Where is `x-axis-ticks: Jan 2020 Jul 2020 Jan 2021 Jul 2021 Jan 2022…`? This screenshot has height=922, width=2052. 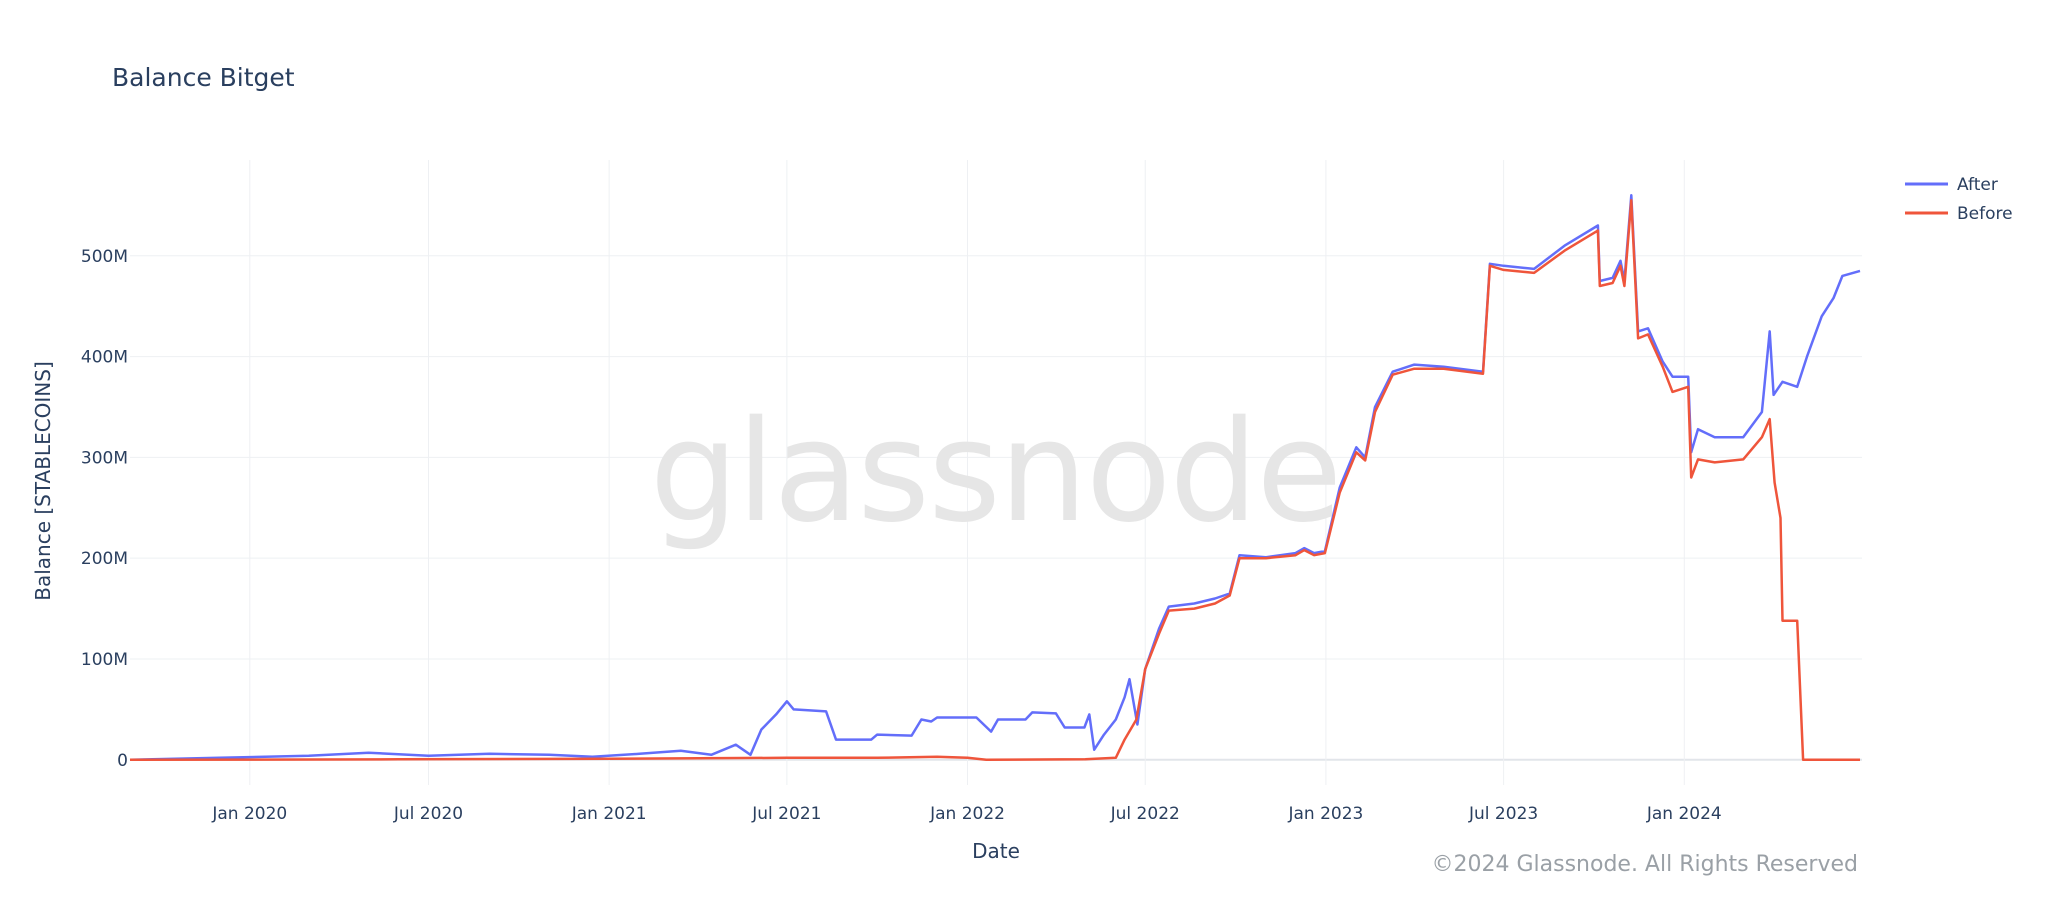
x-axis-ticks: Jan 2020 Jul 2020 Jan 2021 Jul 2021 Jan 2022… is located at coordinates (966, 814).